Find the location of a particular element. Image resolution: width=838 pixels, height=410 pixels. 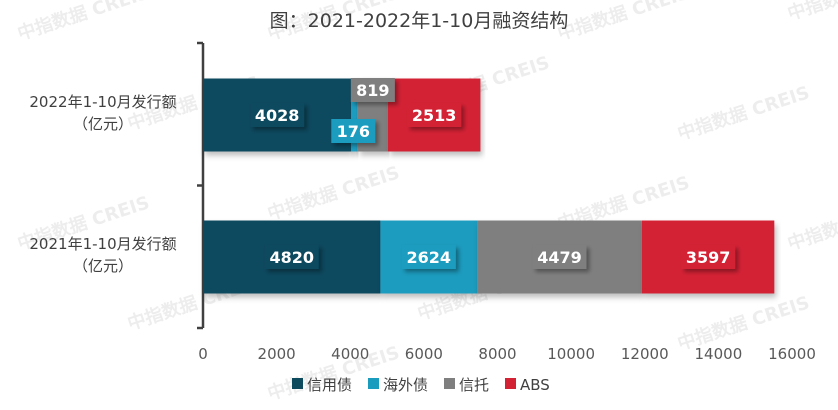

data-label: 3597 is located at coordinates (708, 257).